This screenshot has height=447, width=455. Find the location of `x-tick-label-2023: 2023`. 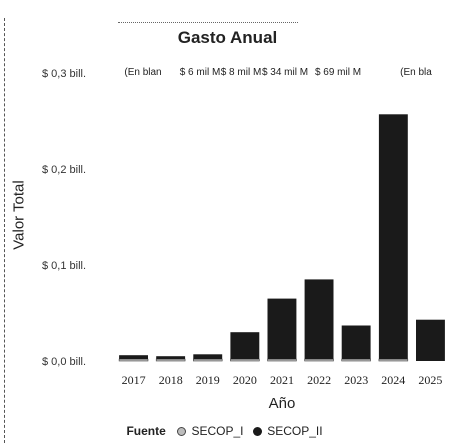

x-tick-label-2023: 2023 is located at coordinates (356, 380).